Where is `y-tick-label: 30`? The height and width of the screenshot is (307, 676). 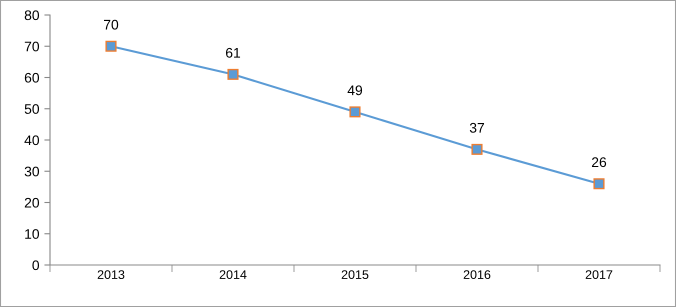 y-tick-label: 30 is located at coordinates (32, 171).